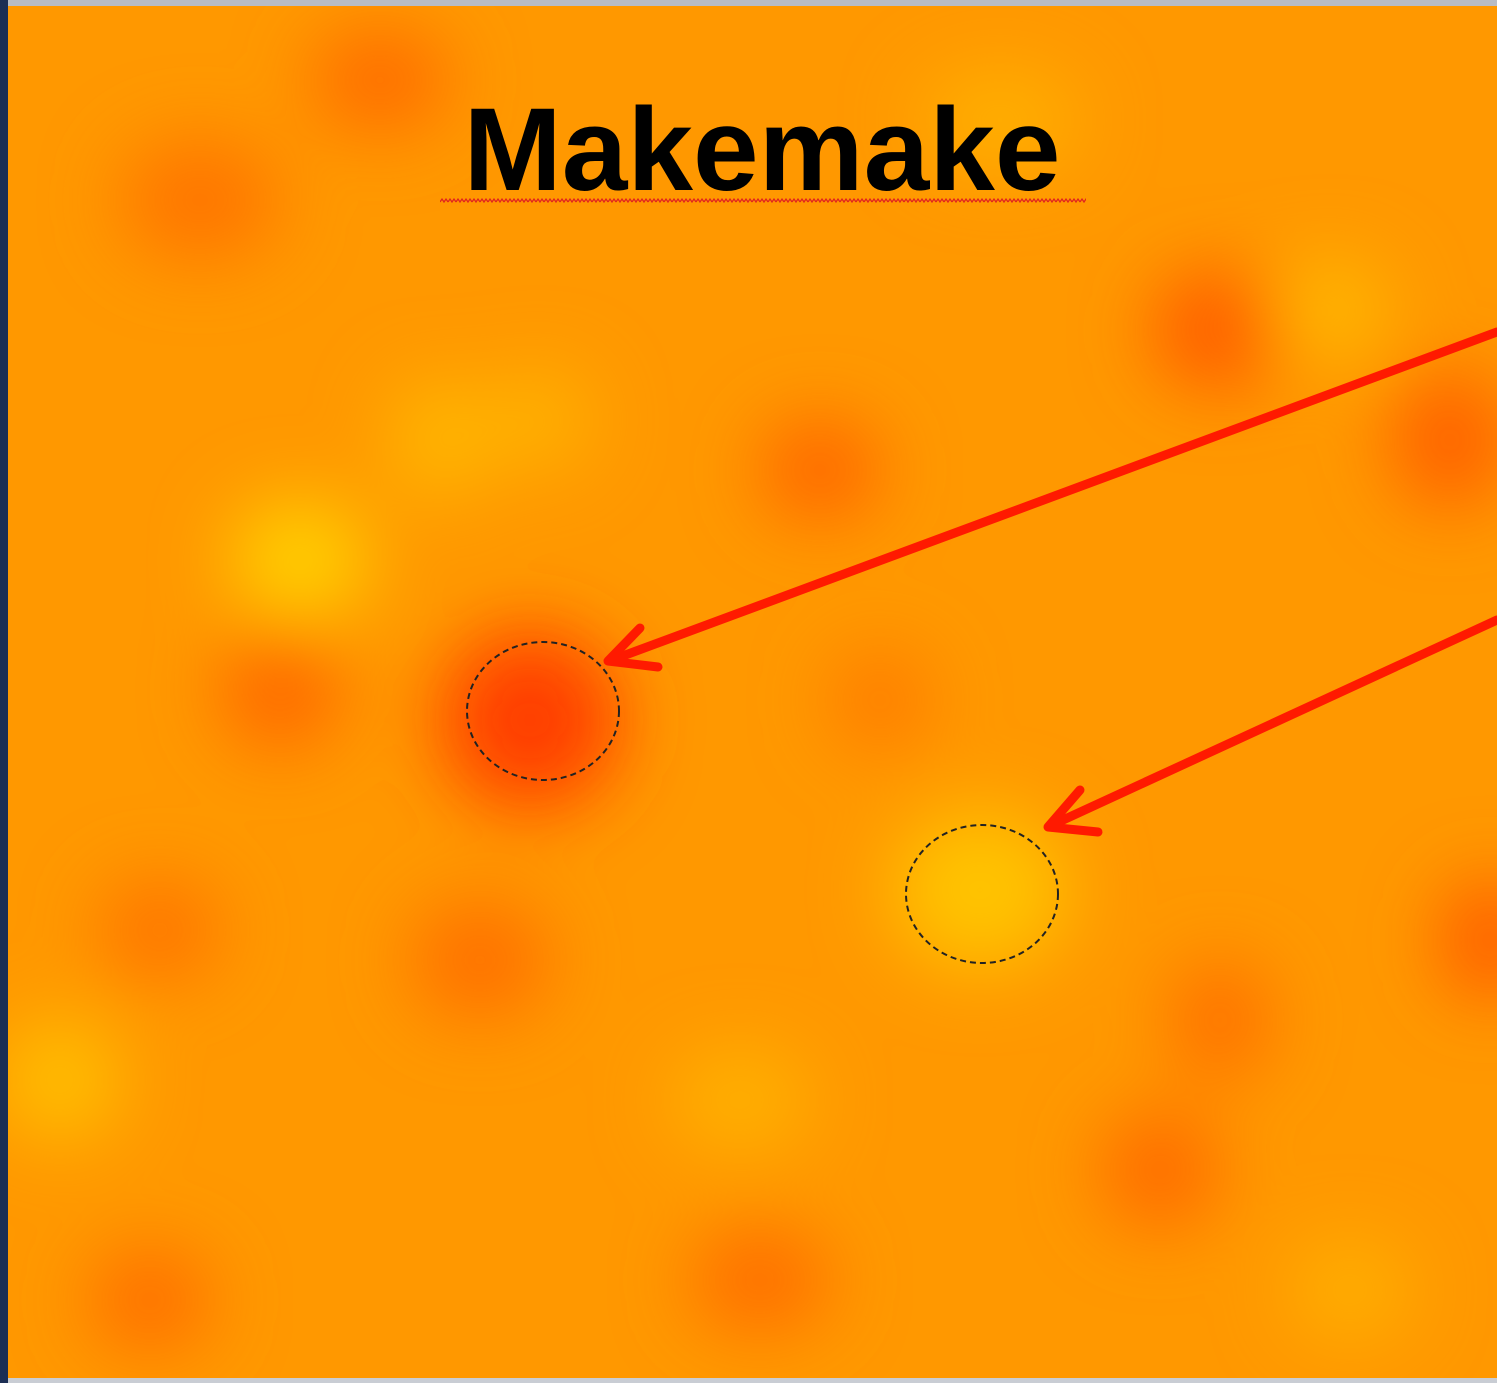 The image size is (1497, 1383). Describe the element at coordinates (748, 3) in the screenshot. I see `window-top-border` at that location.